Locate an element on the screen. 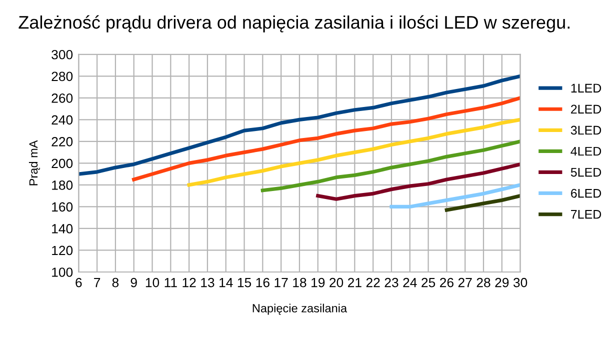  y-tick-label: 140 is located at coordinates (62, 229).